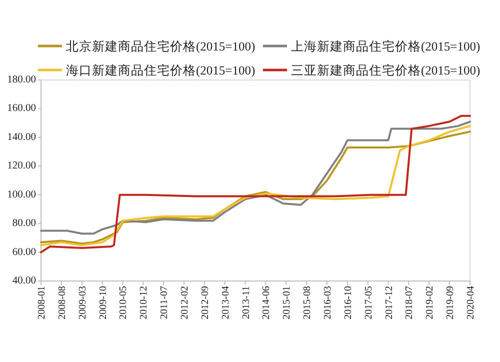 The height and width of the screenshot is (362, 500). What do you see at coordinates (205, 303) in the screenshot?
I see `x-tick-label: 2012-09` at bounding box center [205, 303].